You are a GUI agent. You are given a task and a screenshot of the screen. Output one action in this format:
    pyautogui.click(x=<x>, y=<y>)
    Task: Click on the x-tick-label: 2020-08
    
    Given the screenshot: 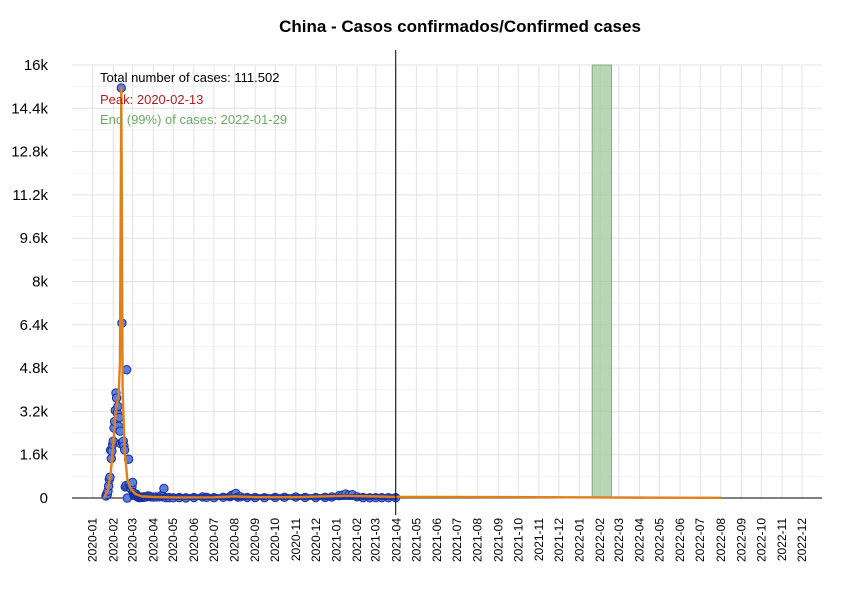 What is the action you would take?
    pyautogui.click(x=235, y=540)
    